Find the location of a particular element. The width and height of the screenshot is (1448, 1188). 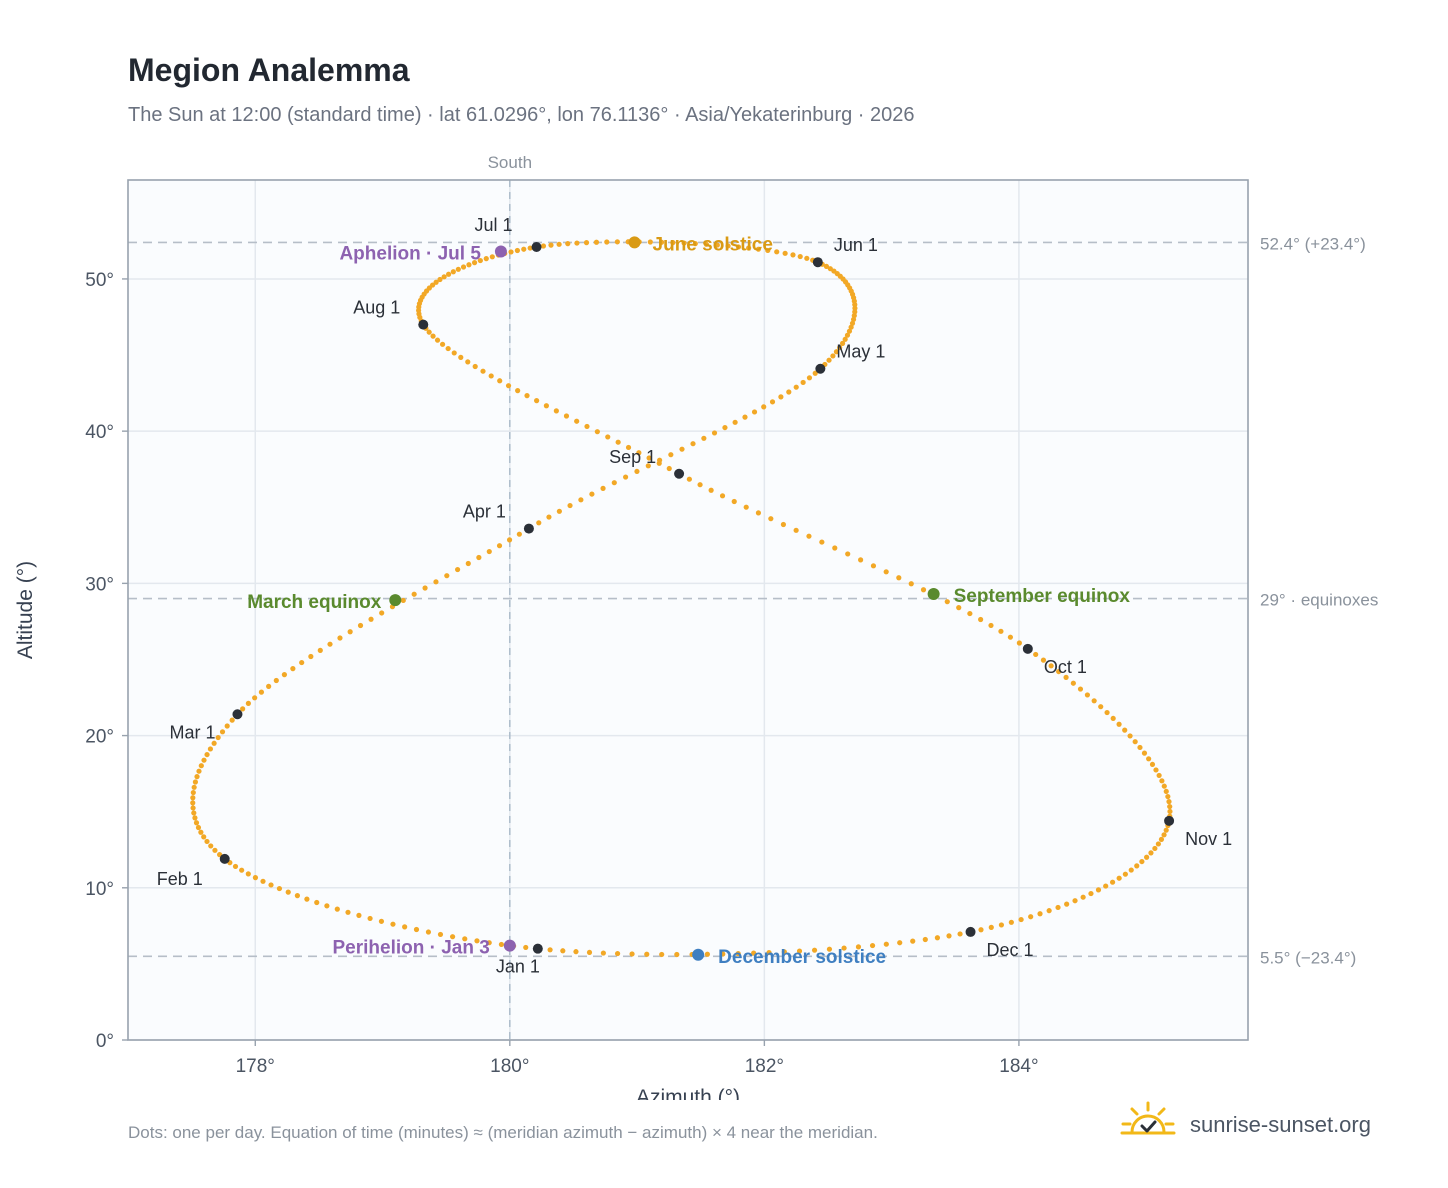

event-label: March equinox is located at coordinates (314, 602).